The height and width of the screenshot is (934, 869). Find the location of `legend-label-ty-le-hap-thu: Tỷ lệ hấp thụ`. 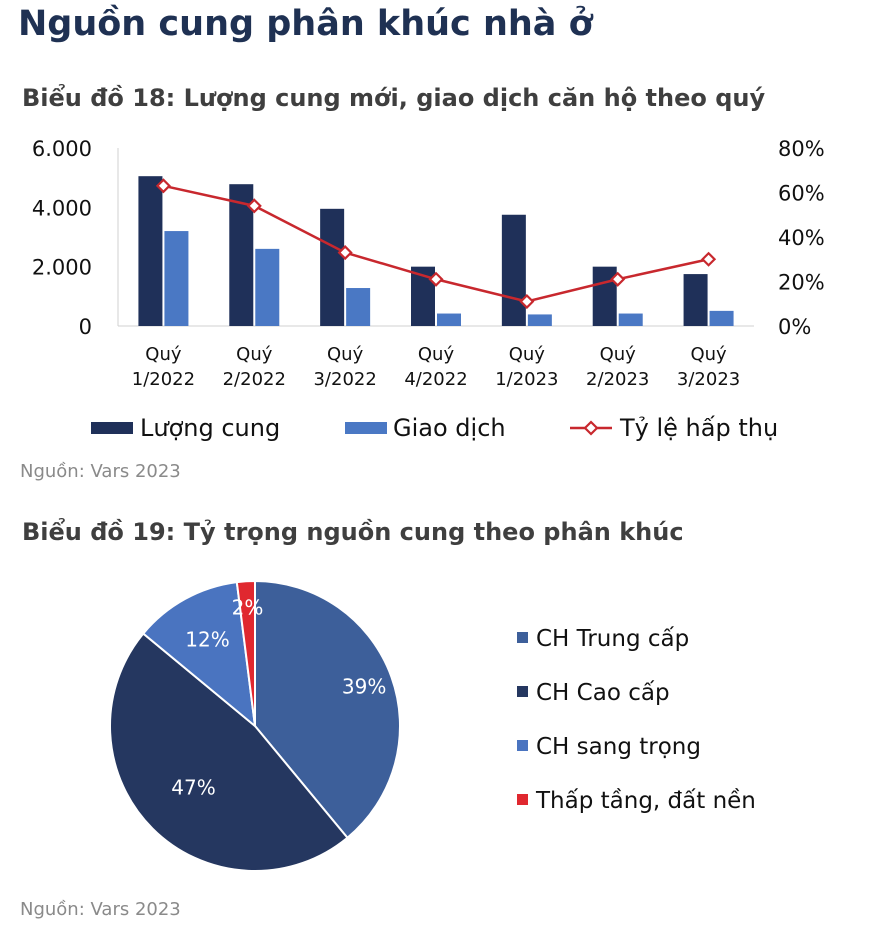

legend-label-ty-le-hap-thu: Tỷ lệ hấp thụ is located at coordinates (698, 428).